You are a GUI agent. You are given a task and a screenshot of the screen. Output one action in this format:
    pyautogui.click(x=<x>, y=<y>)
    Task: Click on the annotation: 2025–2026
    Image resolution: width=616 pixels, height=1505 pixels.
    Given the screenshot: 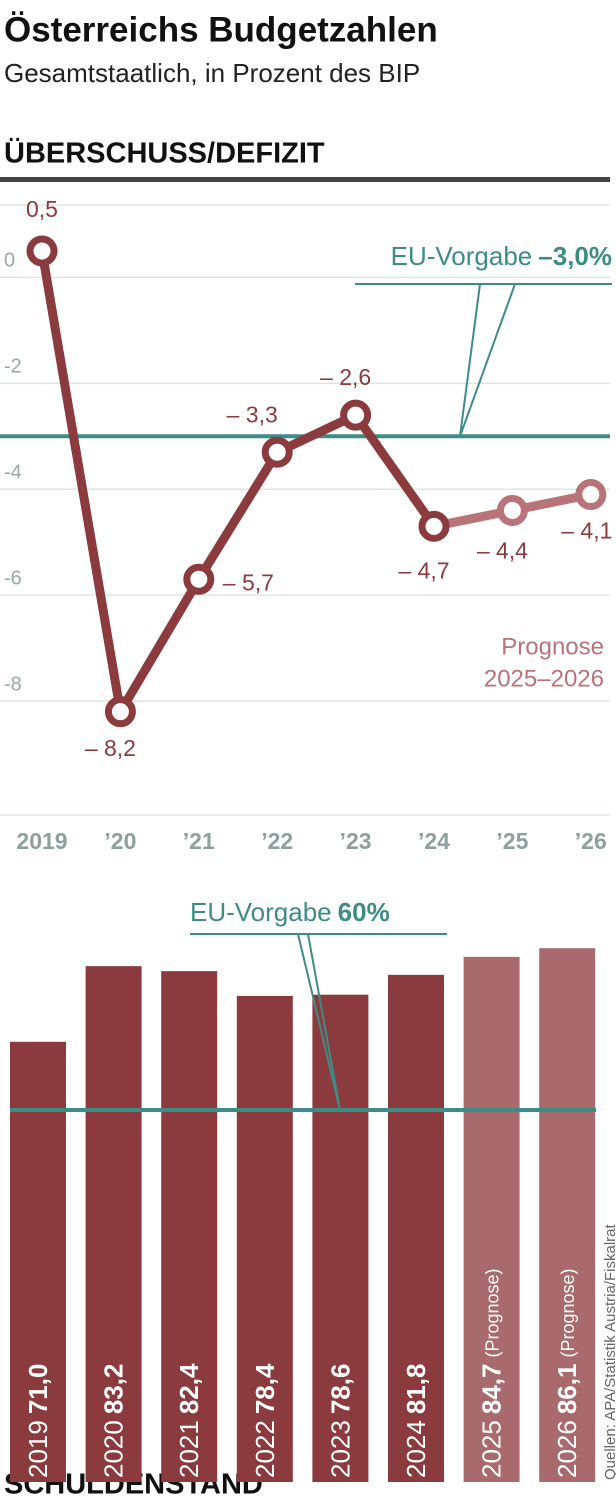 What is the action you would take?
    pyautogui.click(x=544, y=678)
    